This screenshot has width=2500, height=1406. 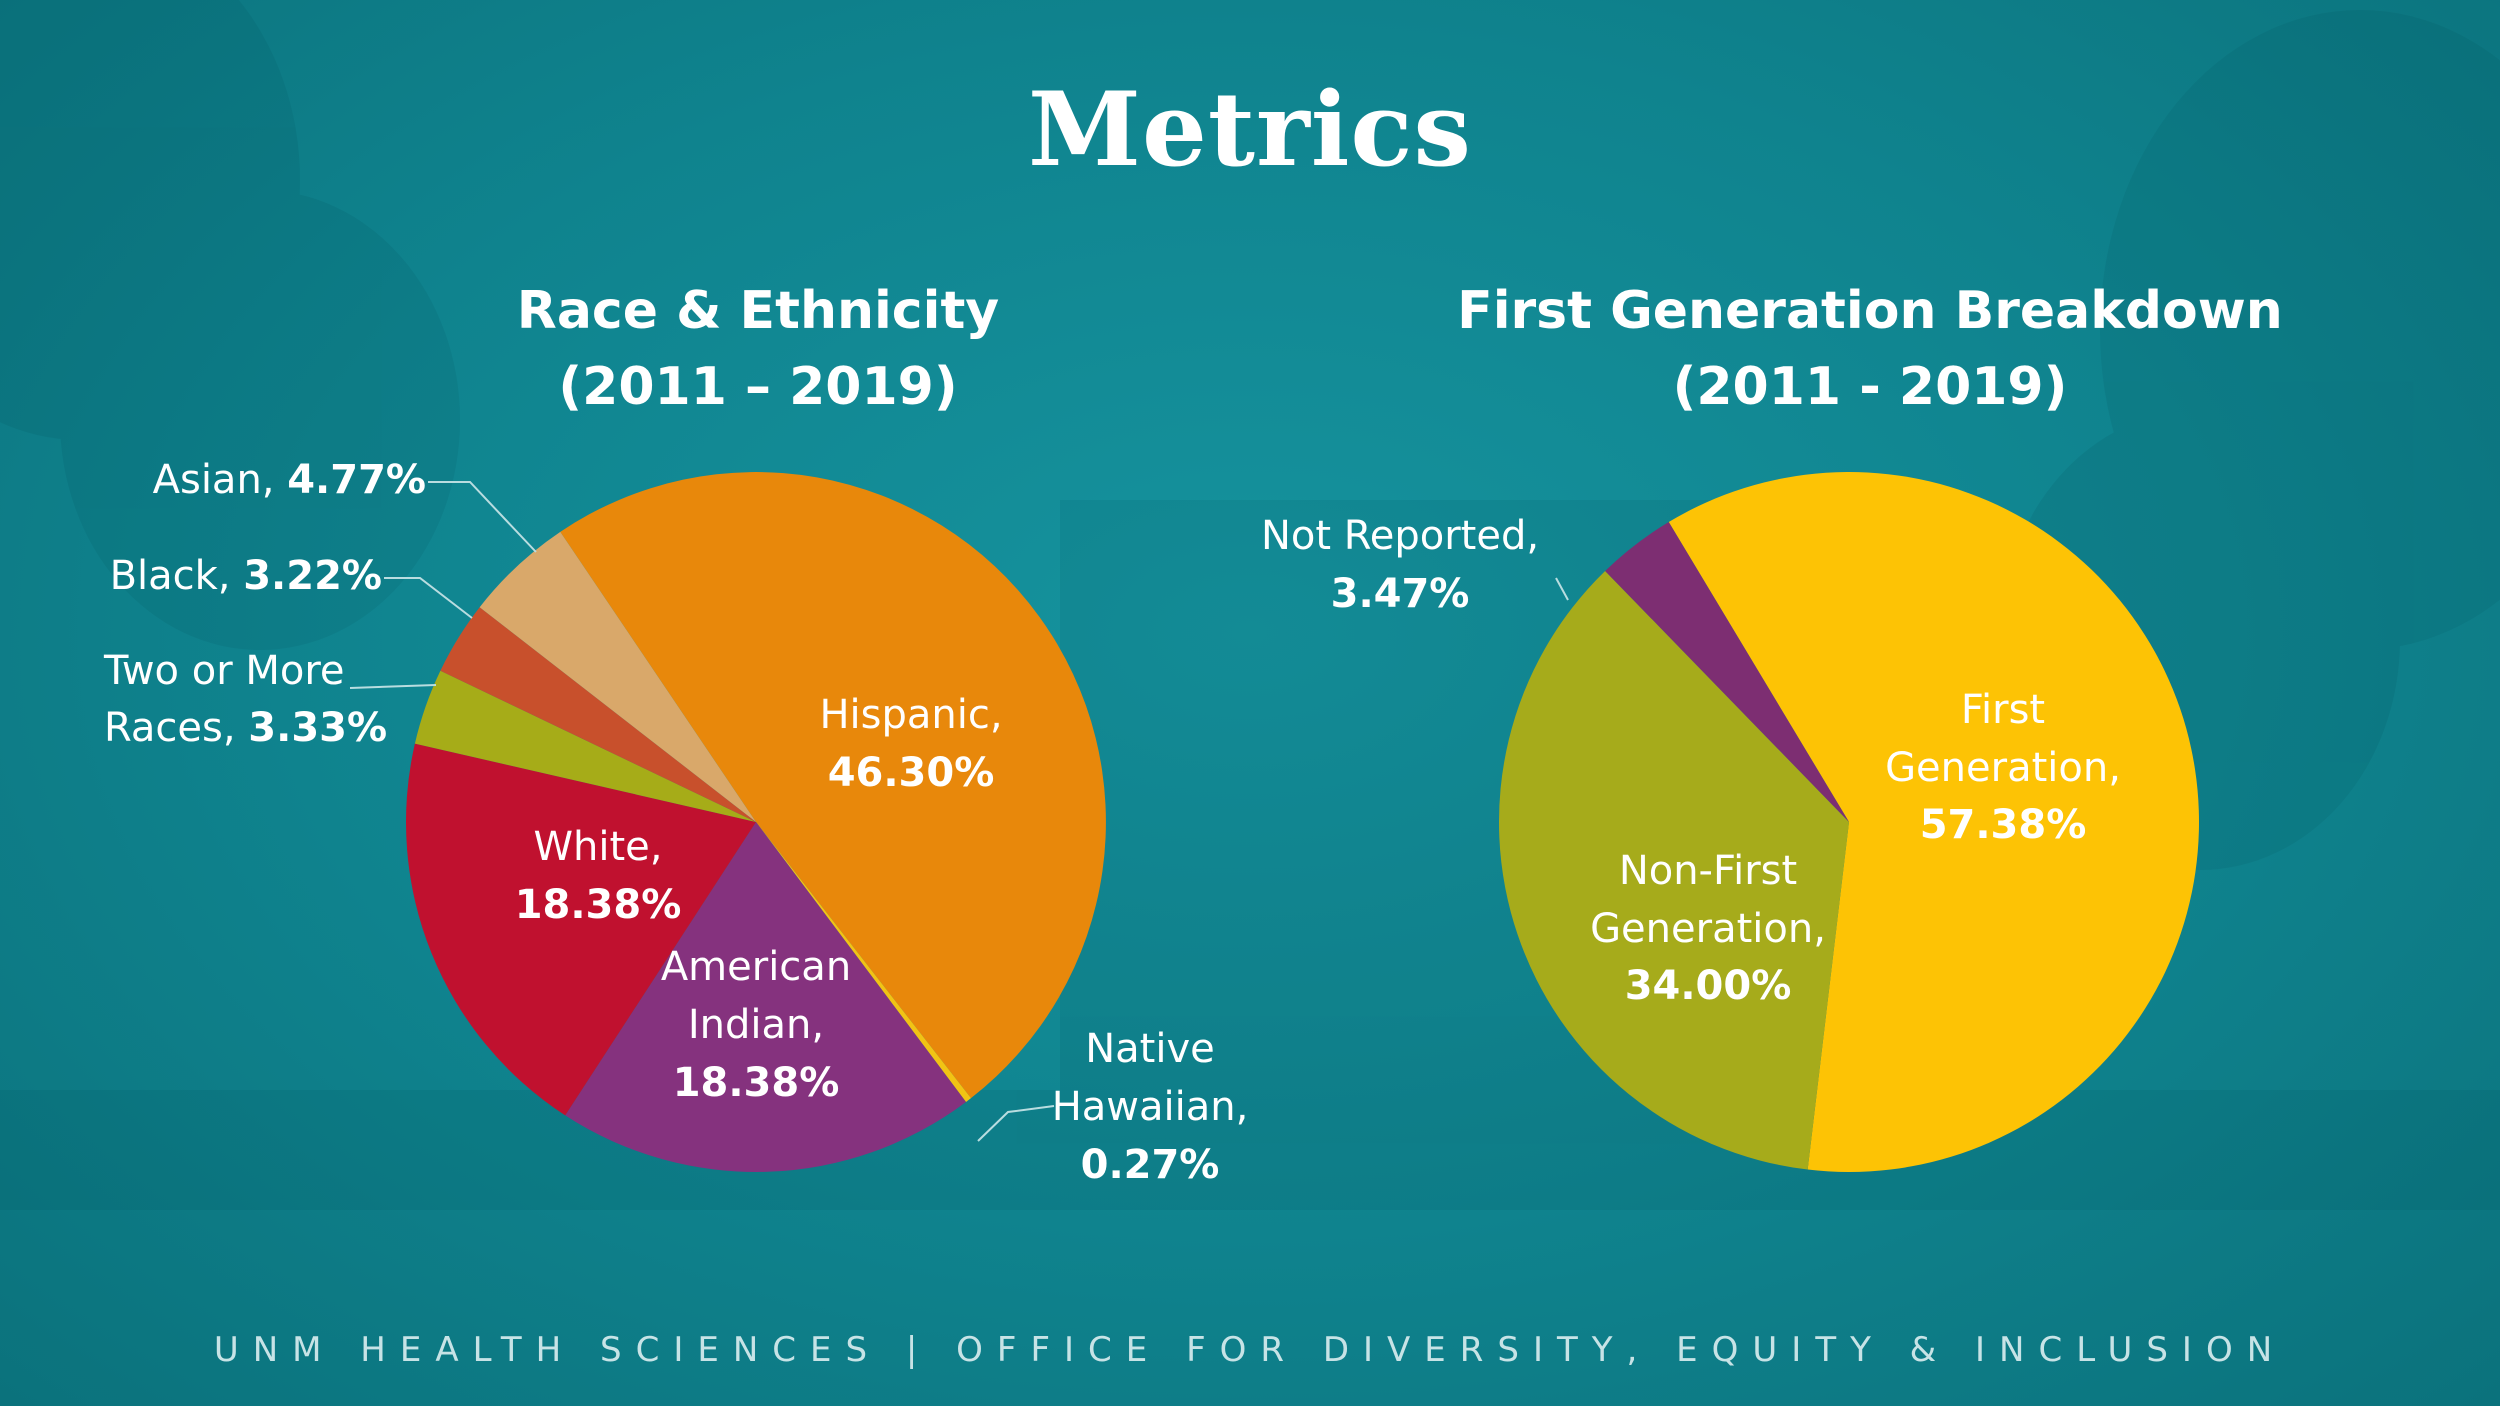 What do you see at coordinates (1727, 671) in the screenshot?
I see `firstgen-slice-not-reported` at bounding box center [1727, 671].